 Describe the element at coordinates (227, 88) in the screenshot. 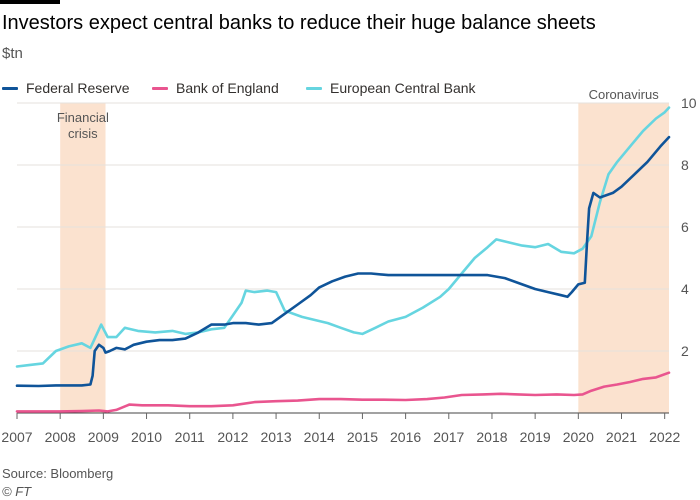

I see `legend-label-bank-of-england: Bank of England` at that location.